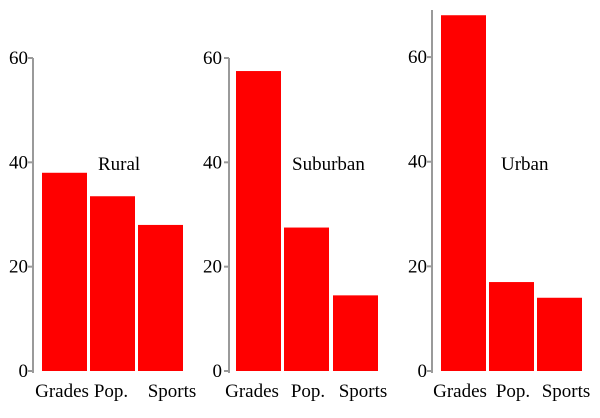 The width and height of the screenshot is (600, 418). Describe the element at coordinates (525, 164) in the screenshot. I see `panel-title: Urban` at that location.